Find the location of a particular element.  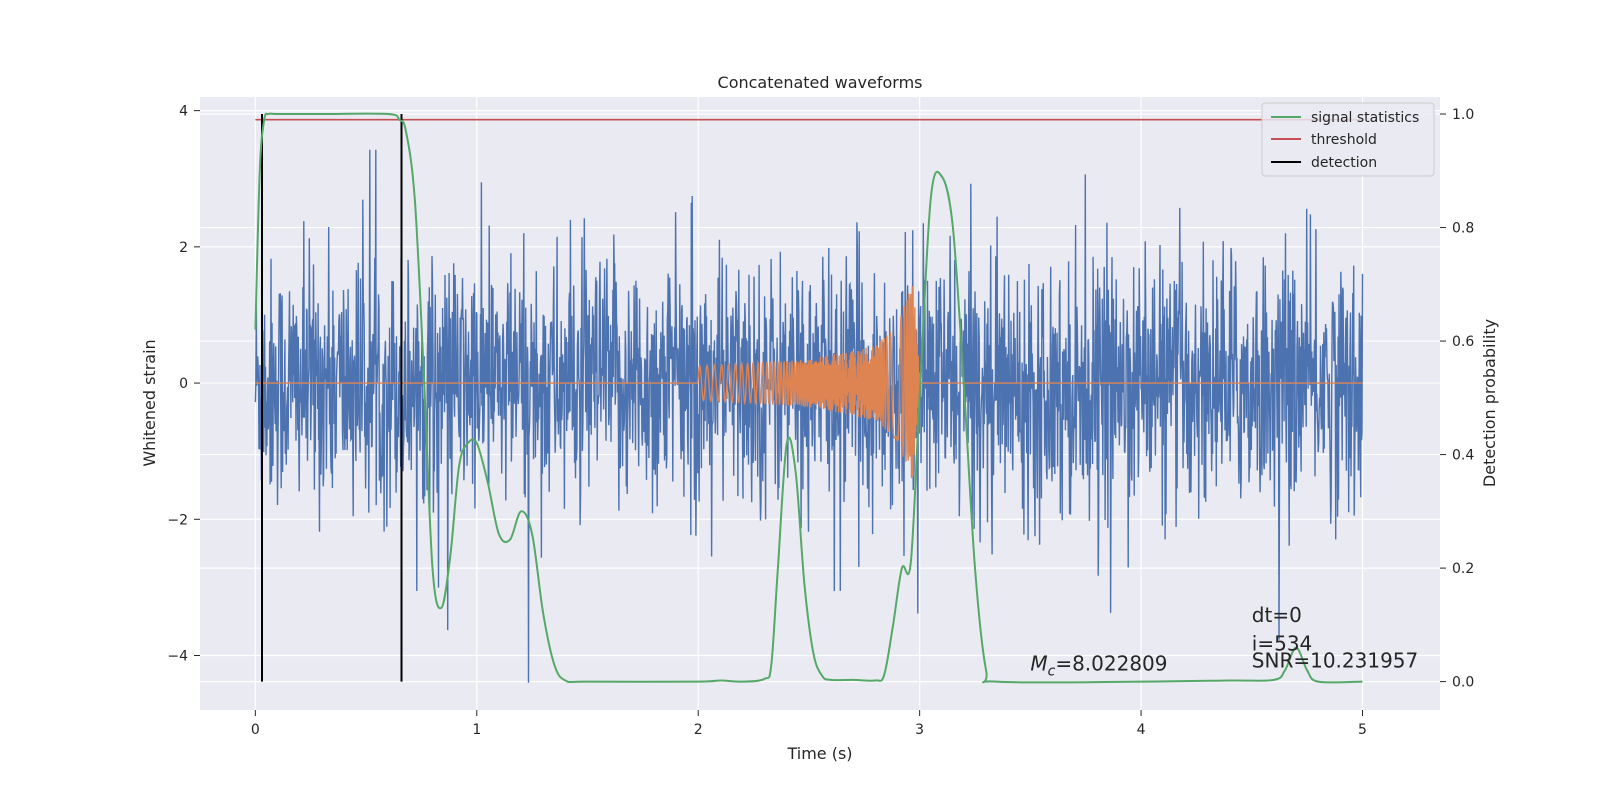

y-tick-label: 0 is located at coordinates (183, 384).